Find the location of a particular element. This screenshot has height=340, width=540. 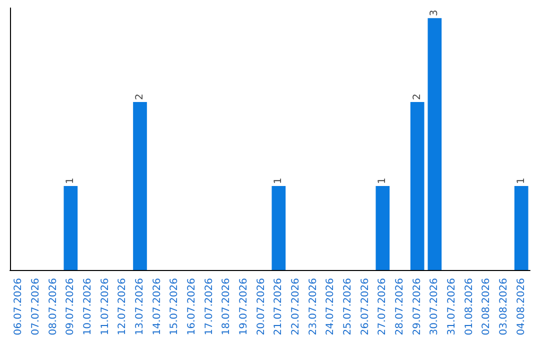

x-tick-label: 27.07.2026 is located at coordinates (382, 307).